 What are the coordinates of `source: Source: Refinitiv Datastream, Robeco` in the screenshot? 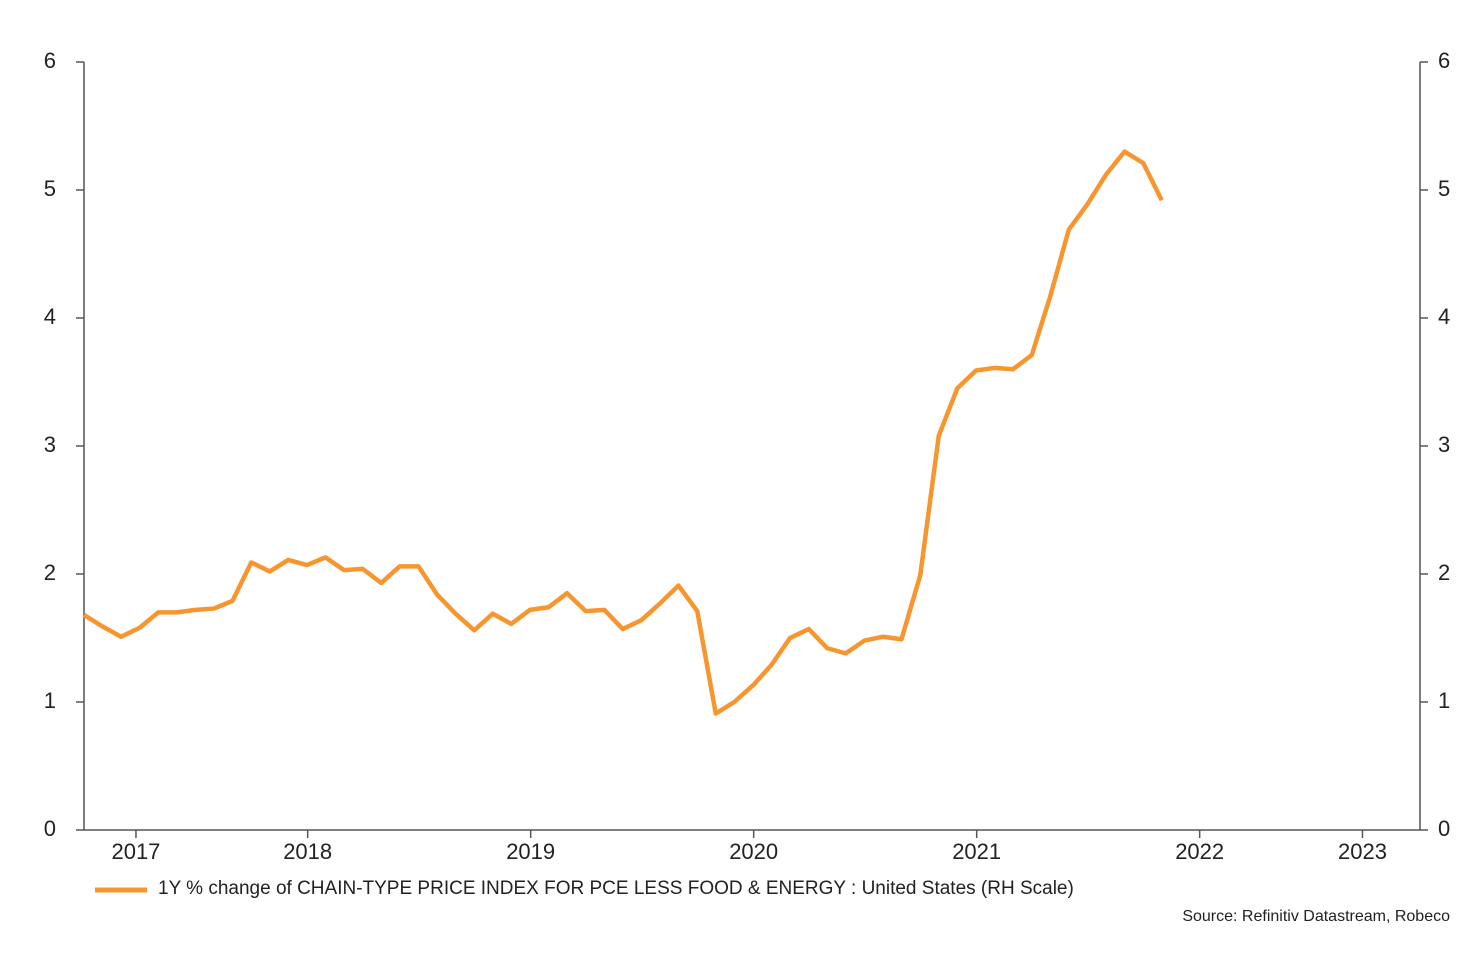 It's located at (1316, 916).